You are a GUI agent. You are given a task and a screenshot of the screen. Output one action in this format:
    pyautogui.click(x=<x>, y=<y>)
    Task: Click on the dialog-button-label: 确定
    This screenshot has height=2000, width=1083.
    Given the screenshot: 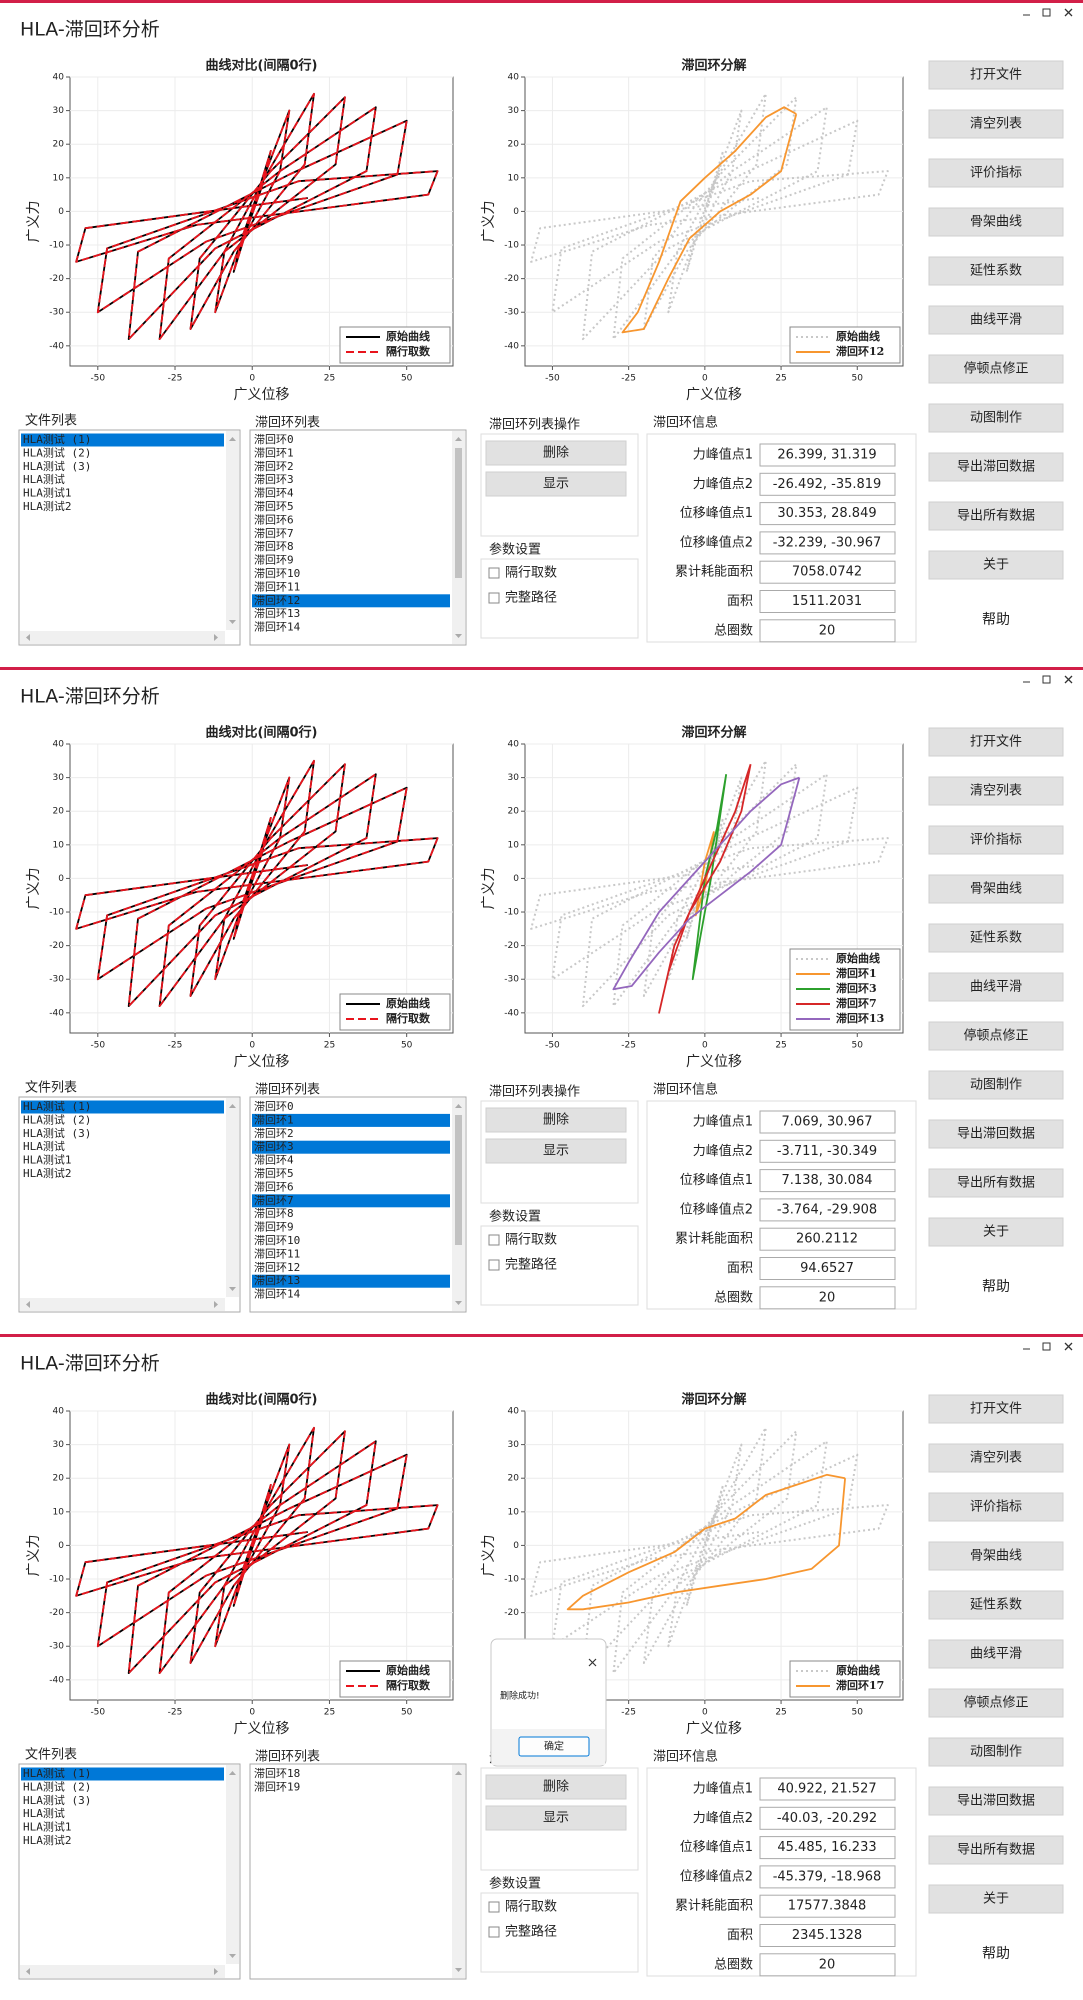 What is the action you would take?
    pyautogui.click(x=554, y=1746)
    